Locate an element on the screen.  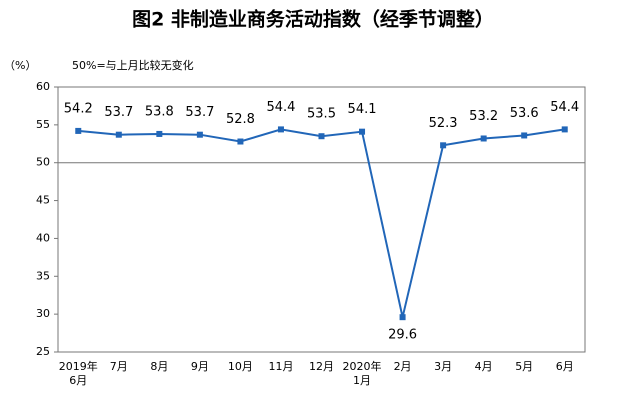
y-tick-label: 55 is located at coordinates (43, 124).